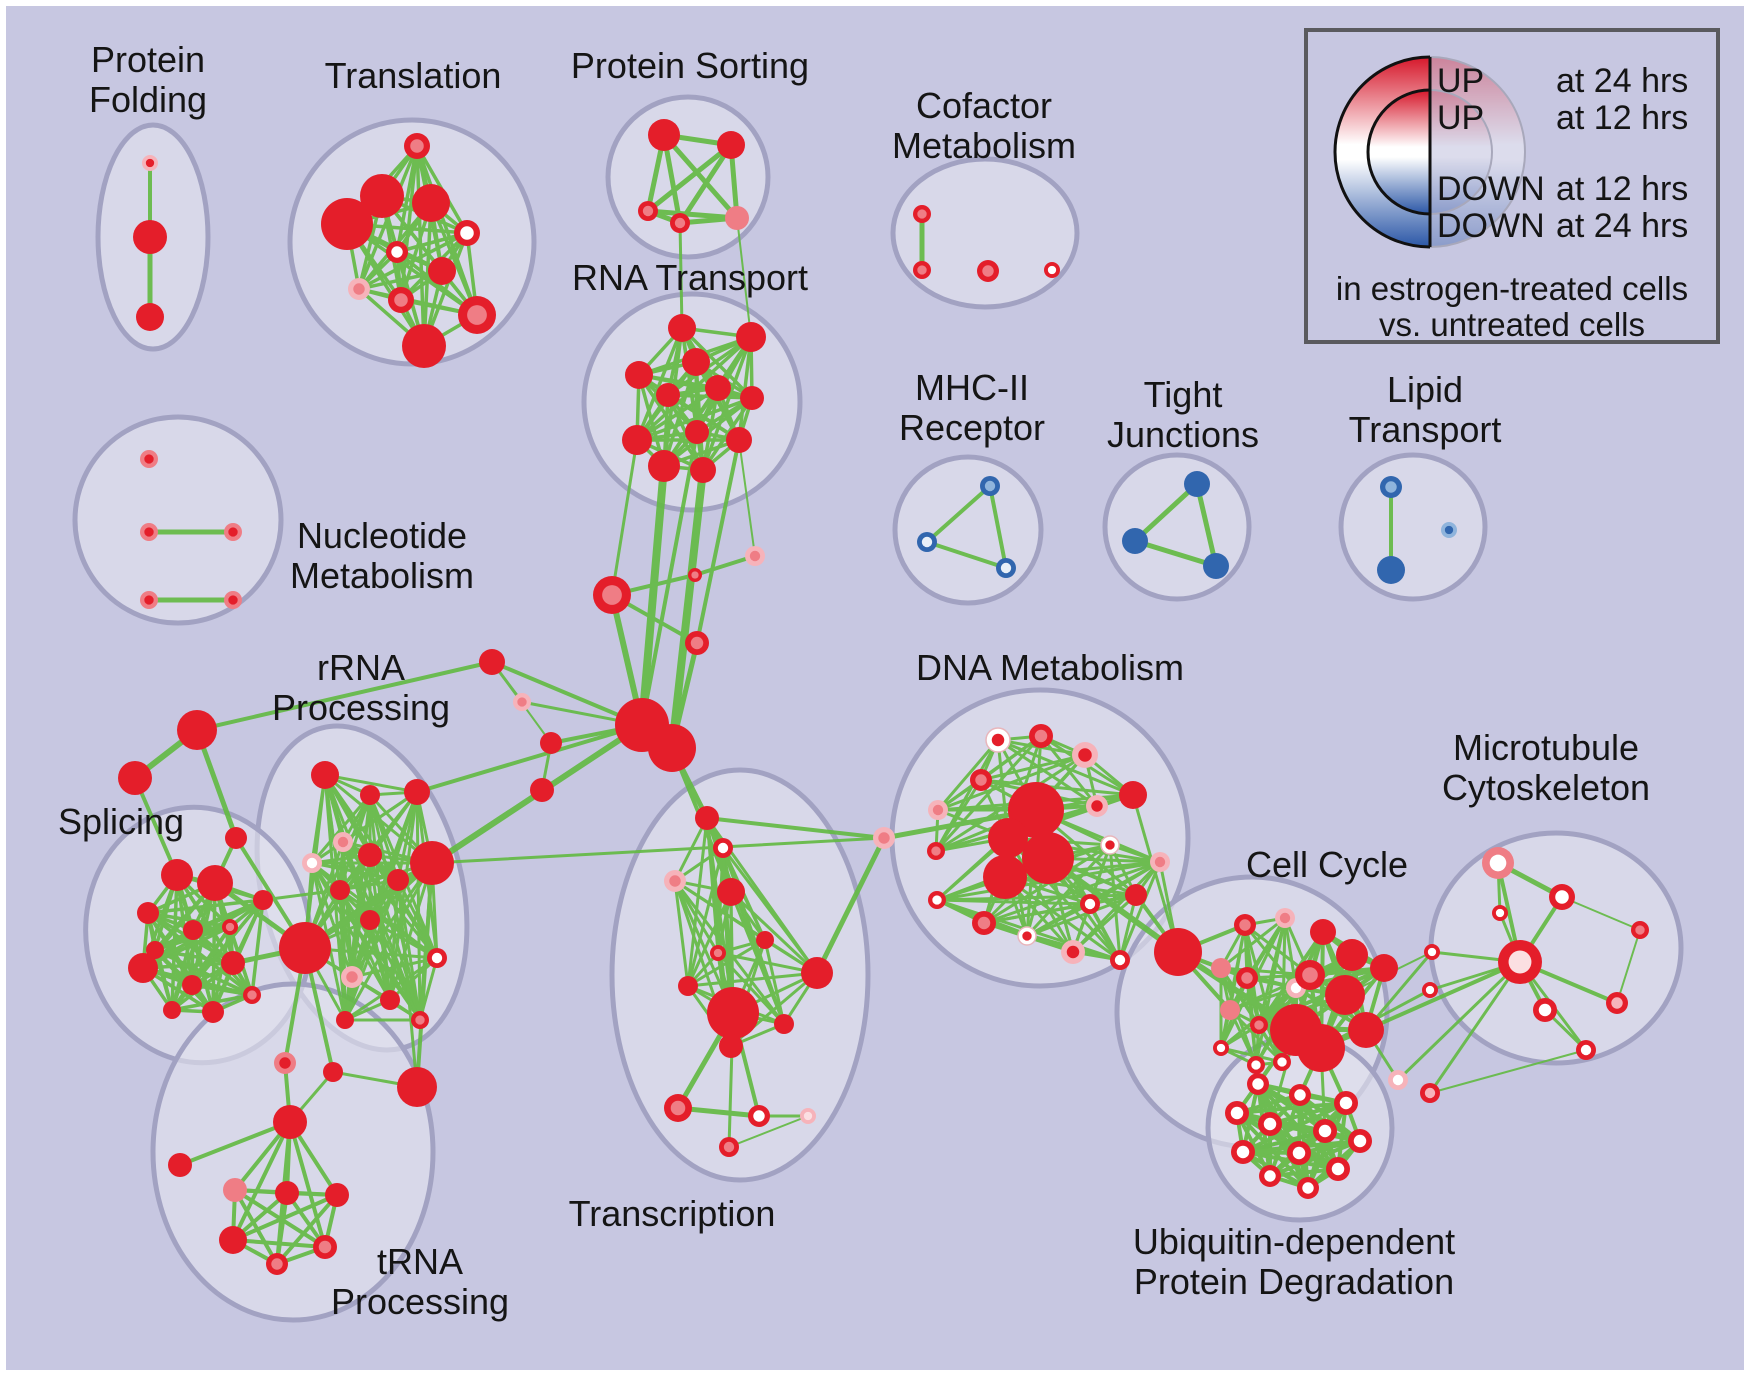 This screenshot has height=1376, width=1750. Describe the element at coordinates (417, 1087) in the screenshot. I see `network-node-rr19` at that location.